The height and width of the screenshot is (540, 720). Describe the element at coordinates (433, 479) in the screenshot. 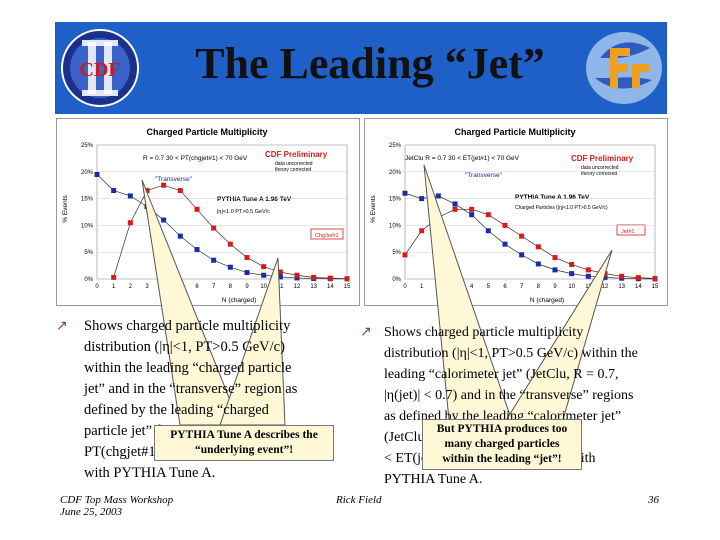

I see `right-line-8: PYTHIA Tune A.` at that location.